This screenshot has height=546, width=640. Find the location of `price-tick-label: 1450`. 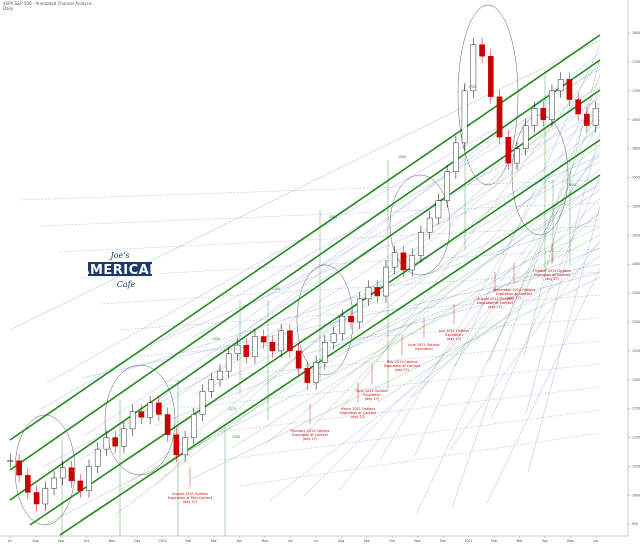

price-tick-label: 1450 is located at coordinates (636, 235).